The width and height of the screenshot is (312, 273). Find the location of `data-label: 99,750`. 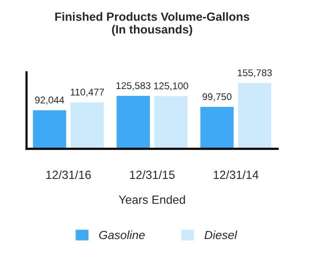

data-label: 99,750 is located at coordinates (217, 97).